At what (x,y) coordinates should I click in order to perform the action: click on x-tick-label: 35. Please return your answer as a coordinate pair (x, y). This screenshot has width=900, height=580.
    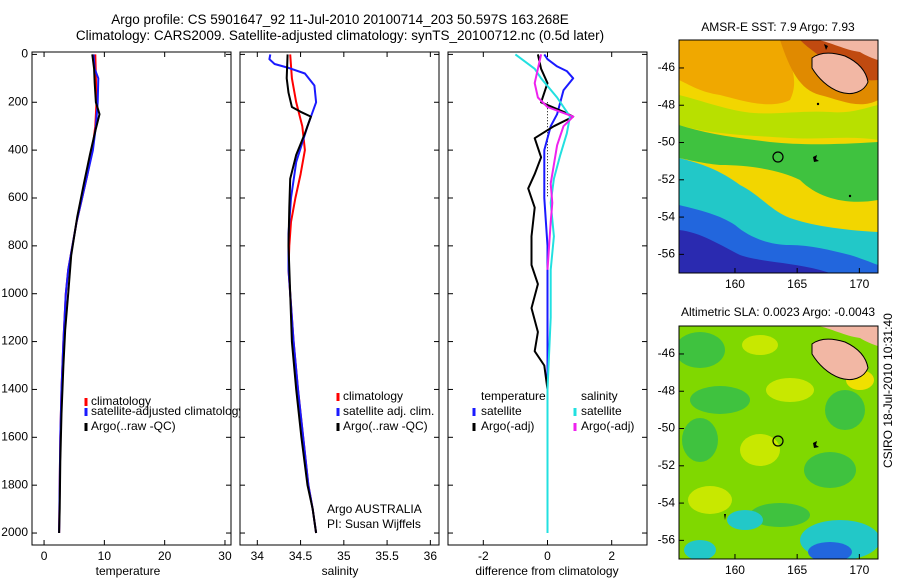
    Looking at the image, I should click on (344, 556).